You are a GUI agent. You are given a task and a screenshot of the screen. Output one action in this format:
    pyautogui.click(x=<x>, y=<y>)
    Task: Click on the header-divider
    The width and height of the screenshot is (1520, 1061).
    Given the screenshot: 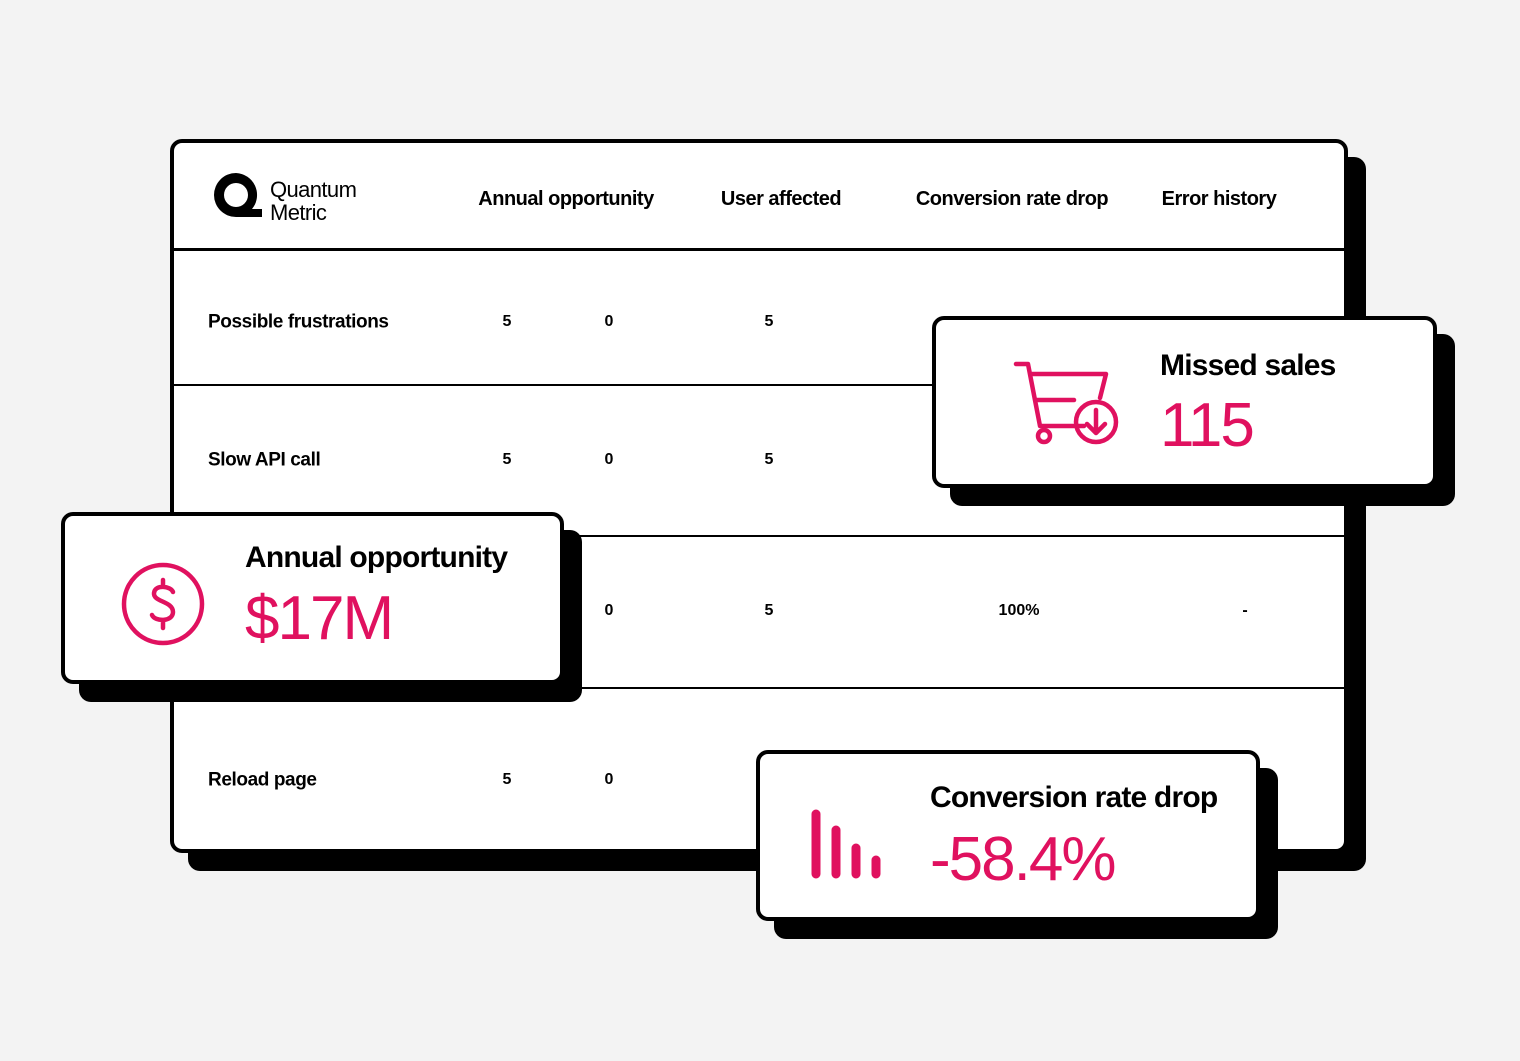 What is the action you would take?
    pyautogui.click(x=759, y=249)
    